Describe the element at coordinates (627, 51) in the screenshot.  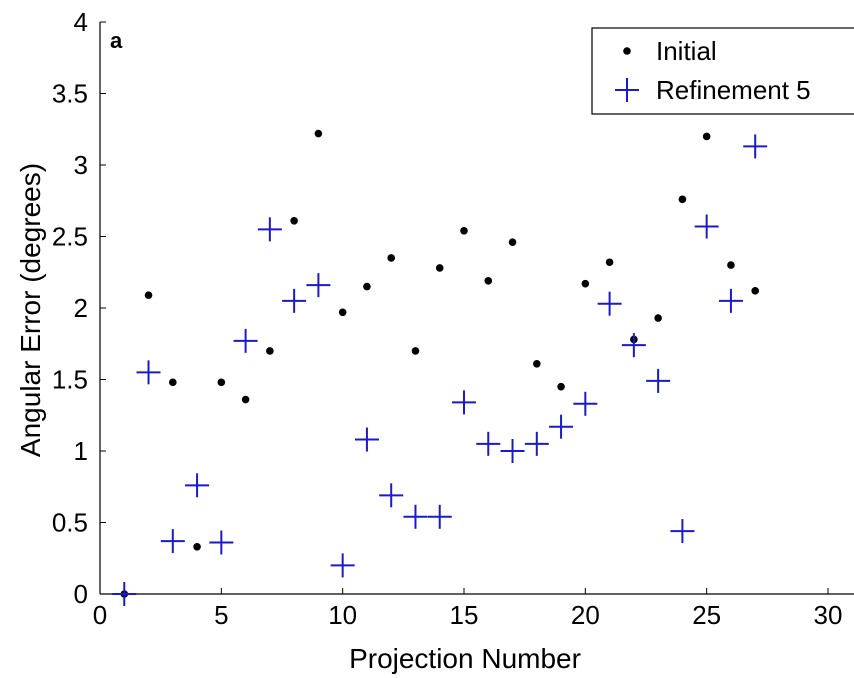
I see `legend-marker-initial` at that location.